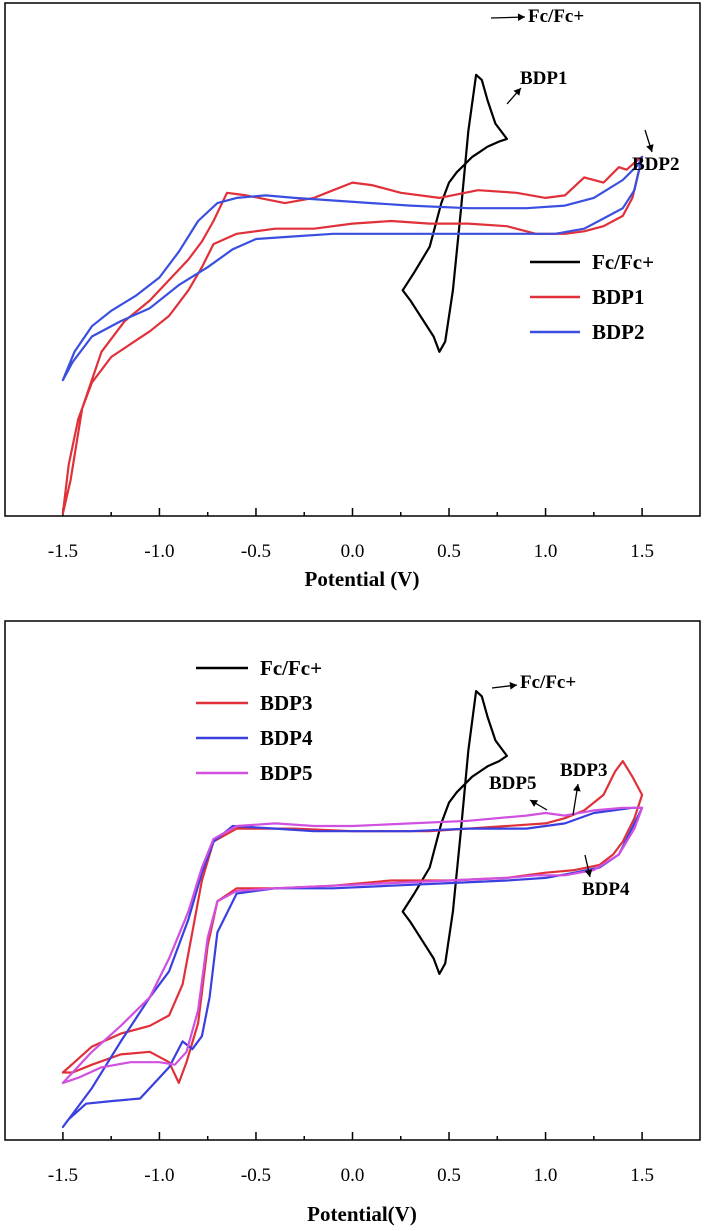 This screenshot has width=709, height=1231. Describe the element at coordinates (353, 551) in the screenshot. I see `x-tick-label-top-3: 0.0` at that location.